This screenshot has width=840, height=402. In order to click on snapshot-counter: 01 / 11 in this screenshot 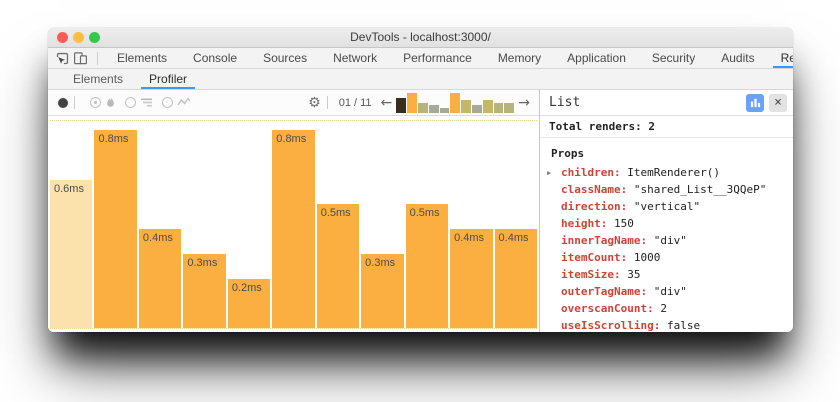, I will do `click(355, 102)`.